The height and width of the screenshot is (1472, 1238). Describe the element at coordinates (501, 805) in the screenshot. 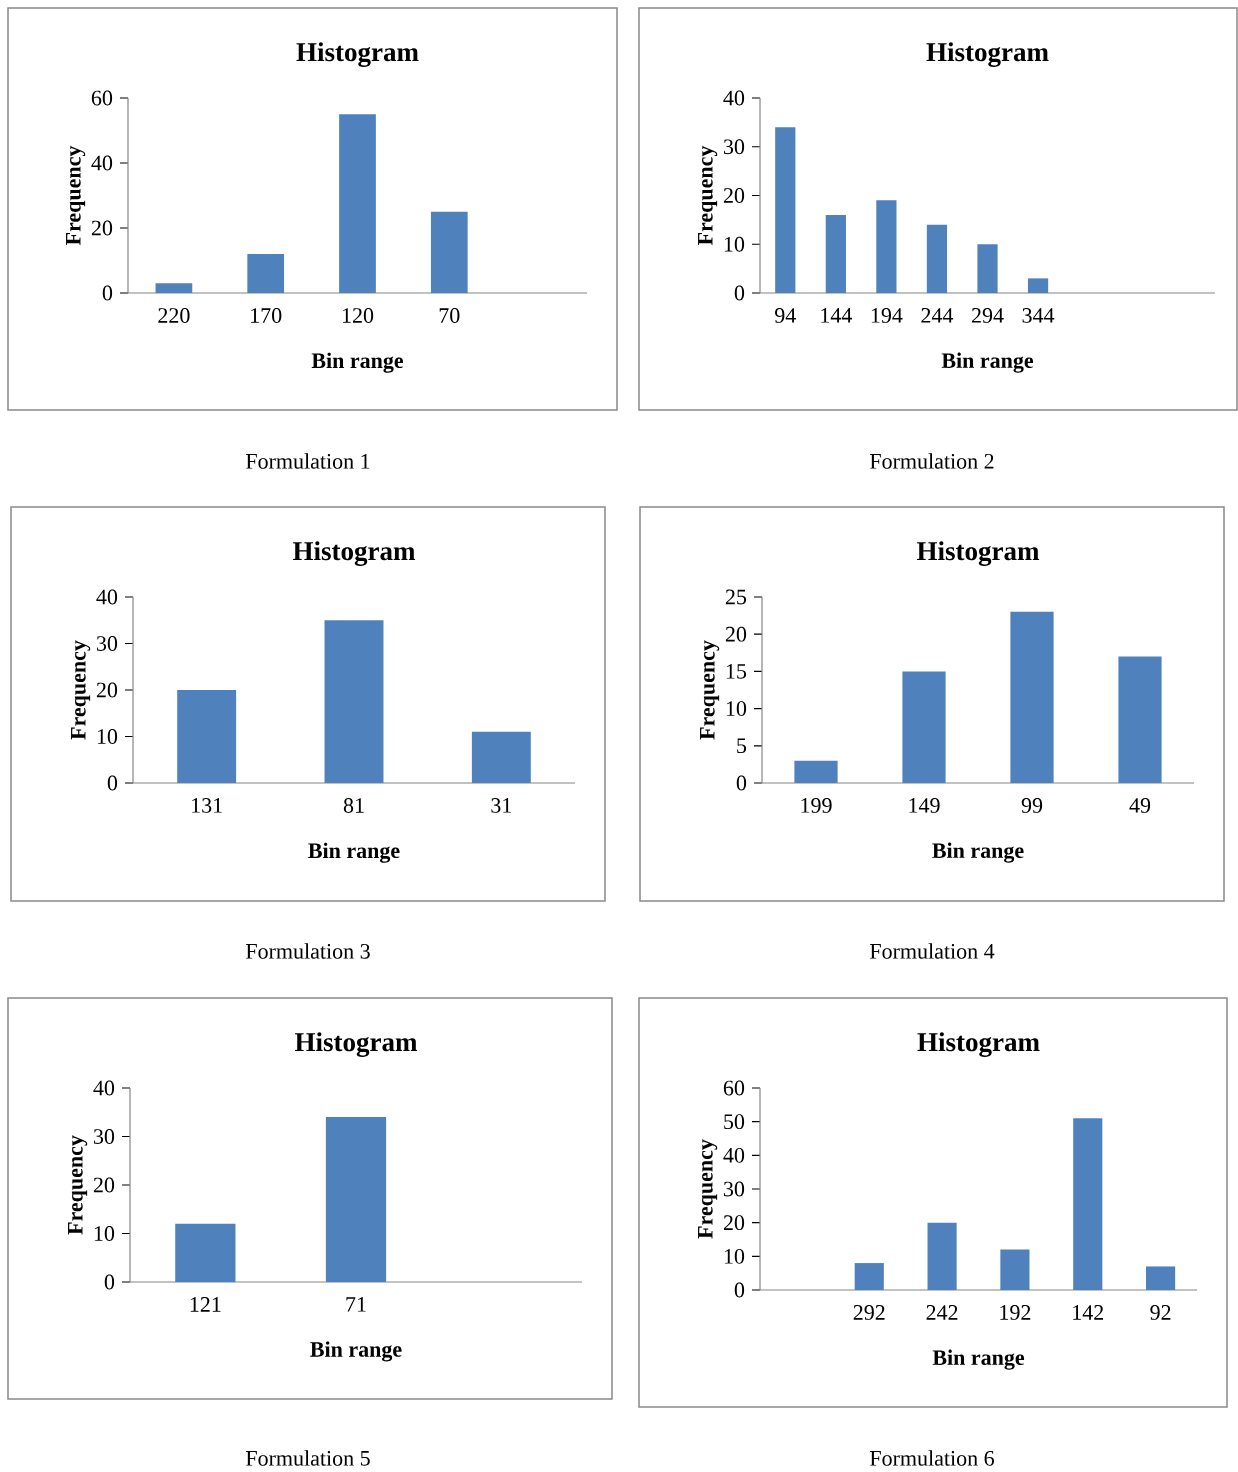

I see `x-tick-label: 31` at that location.